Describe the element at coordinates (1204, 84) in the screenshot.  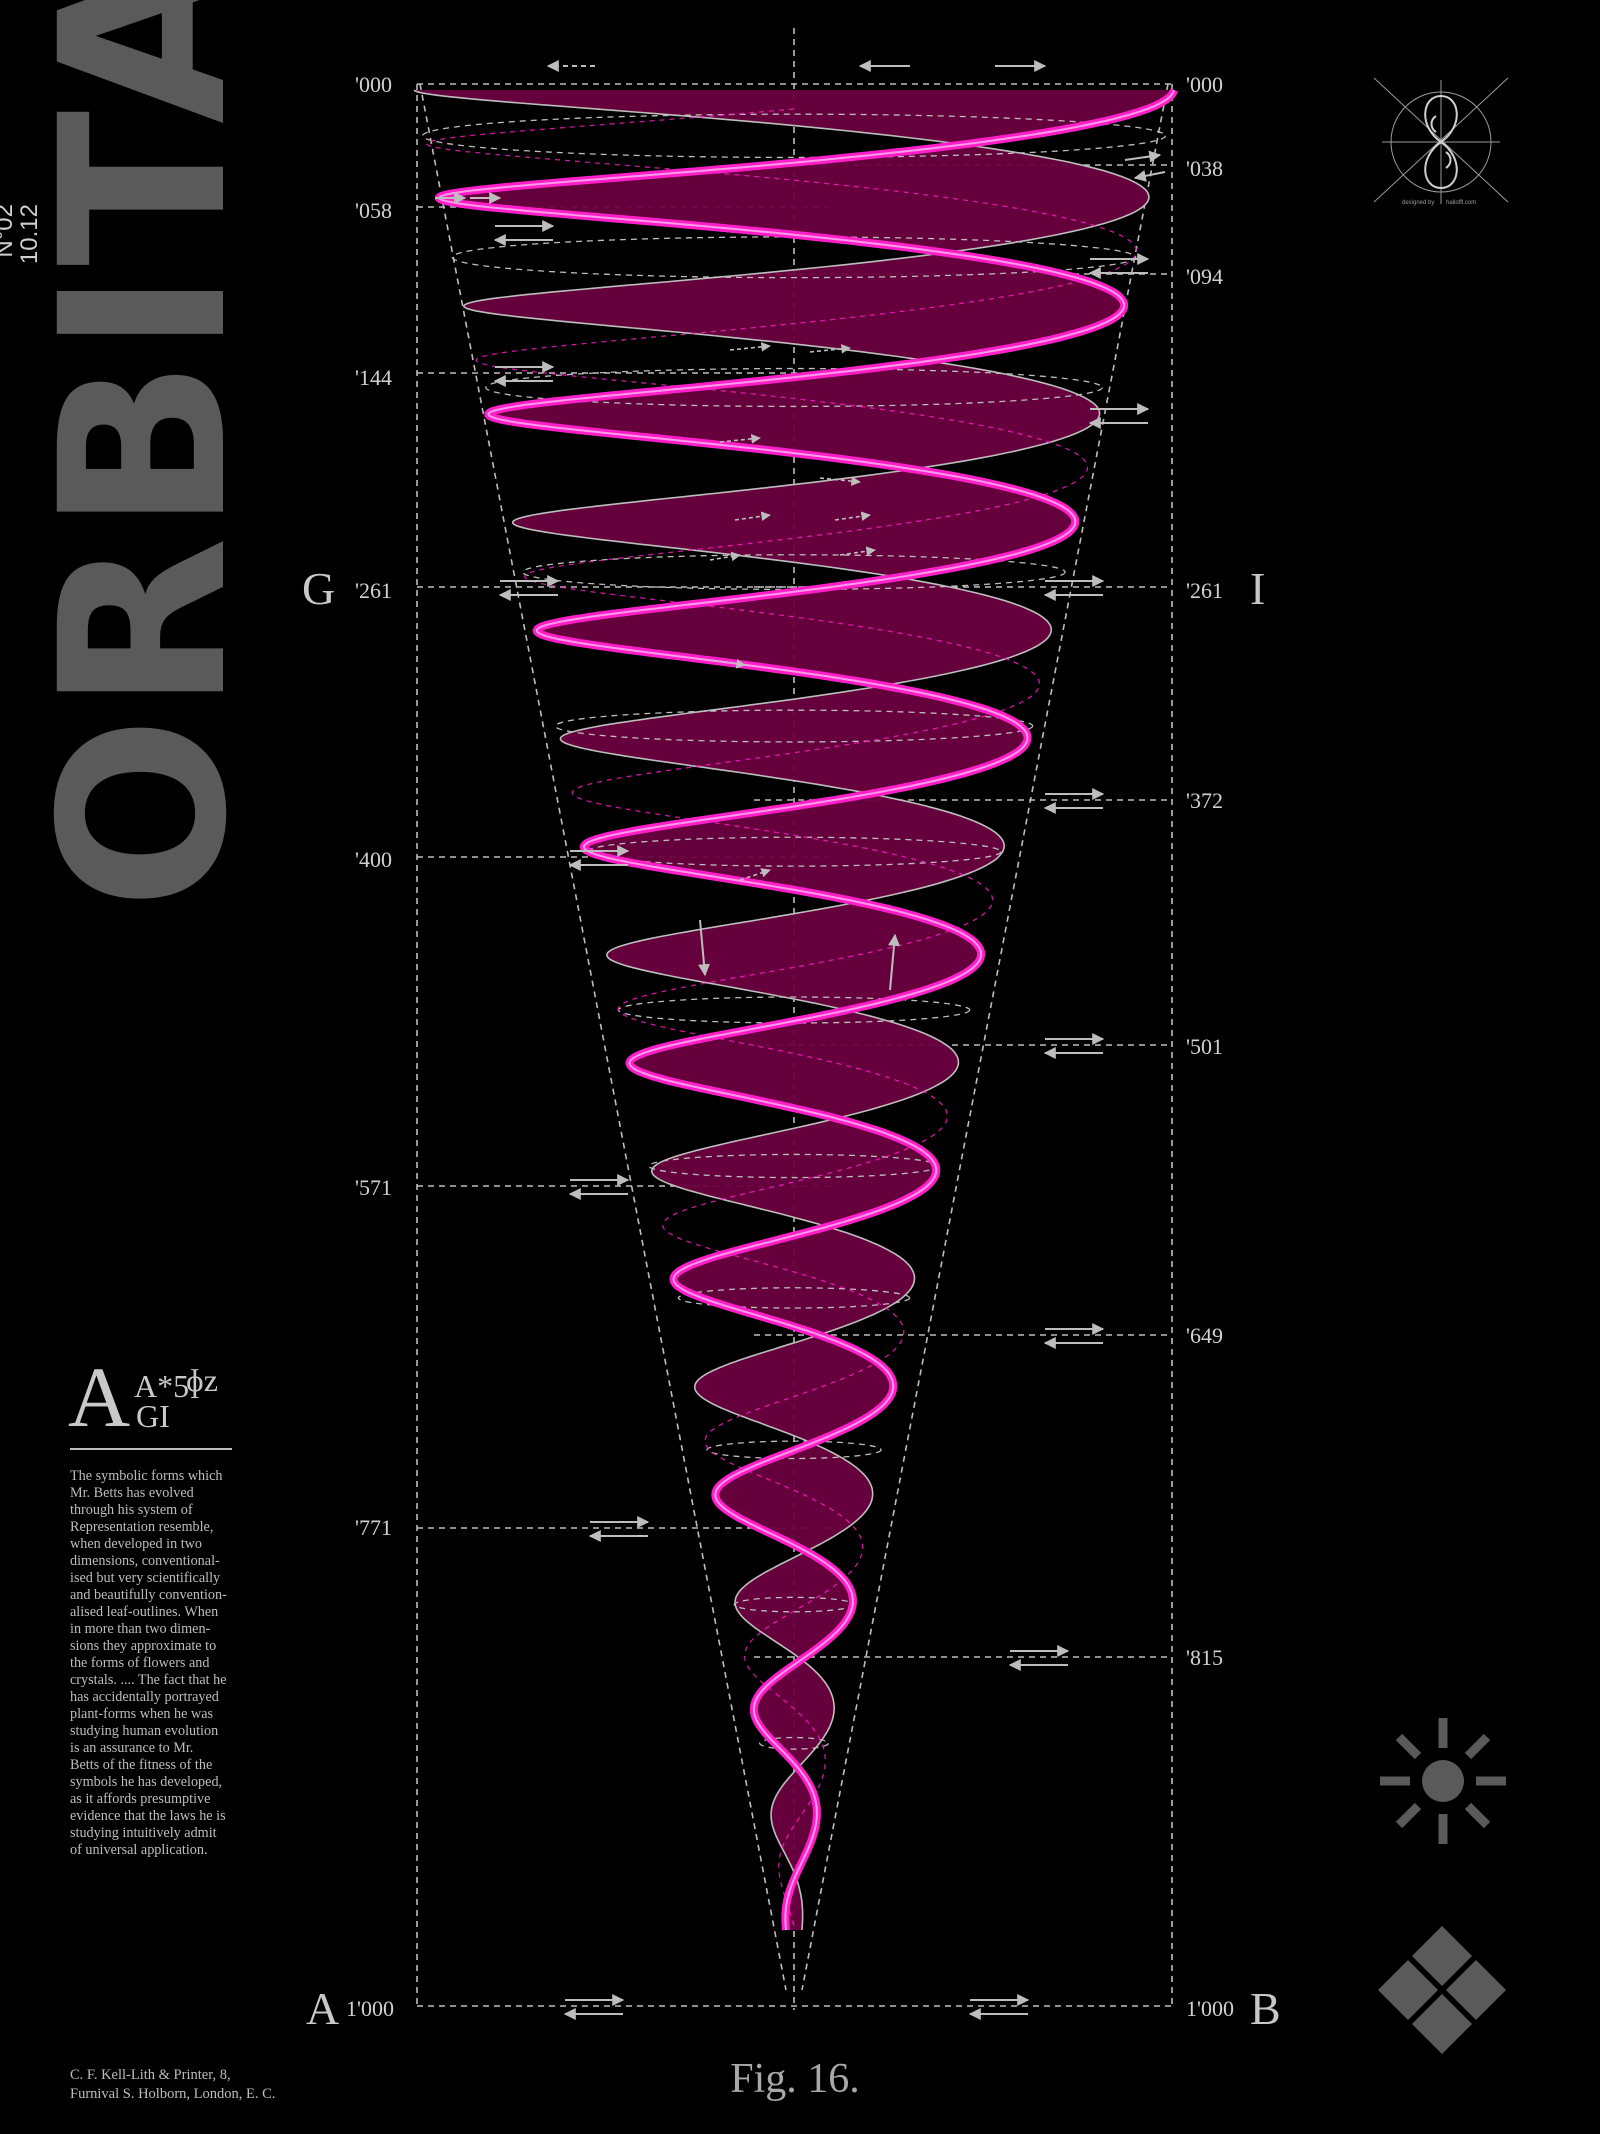
I see `right-axis-label: '000` at that location.